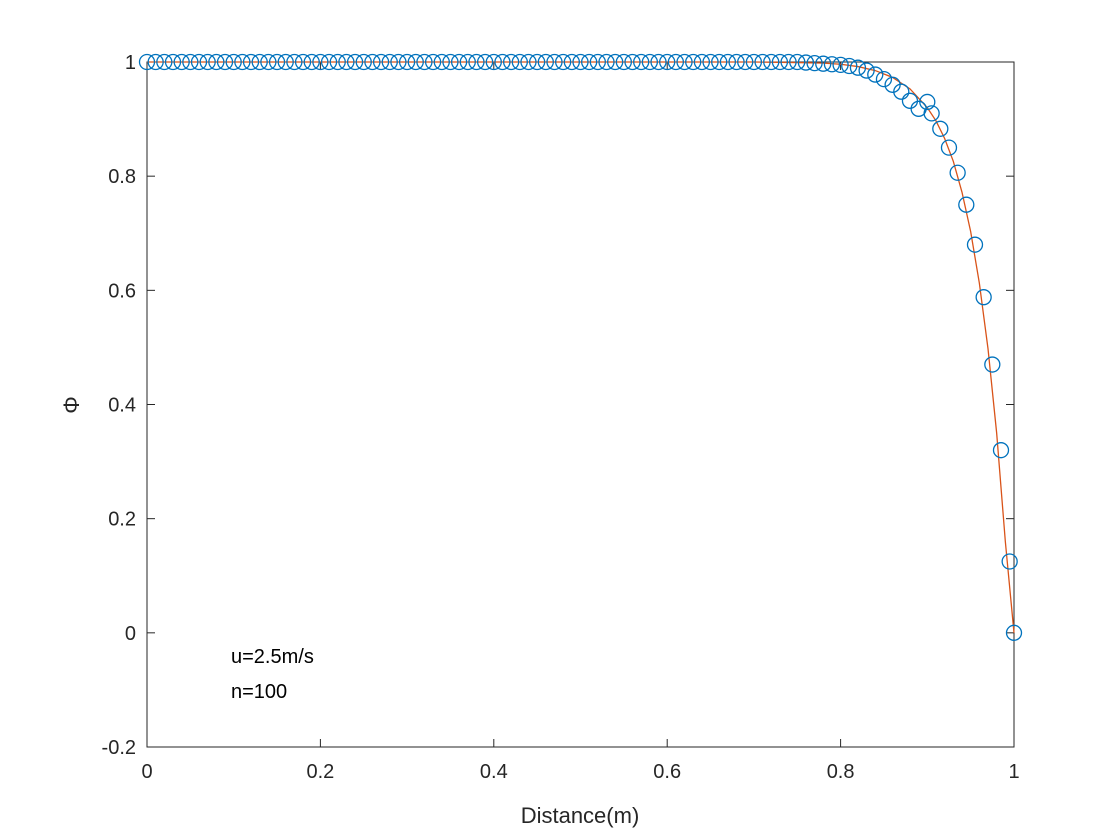 The height and width of the screenshot is (840, 1120). I want to click on x-tick-label: 0.4, so click(494, 772).